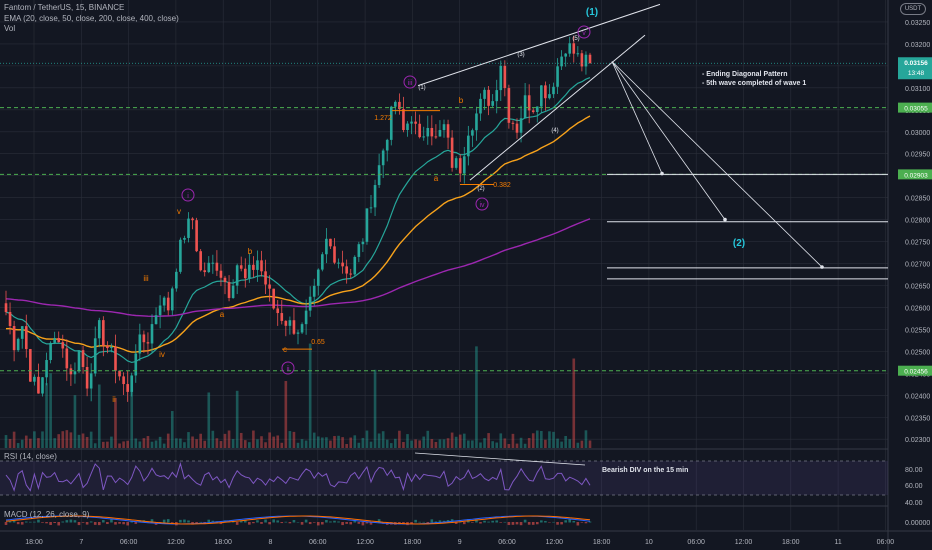 The image size is (932, 550). What do you see at coordinates (915, 107) in the screenshot?
I see `price-label-box` at bounding box center [915, 107].